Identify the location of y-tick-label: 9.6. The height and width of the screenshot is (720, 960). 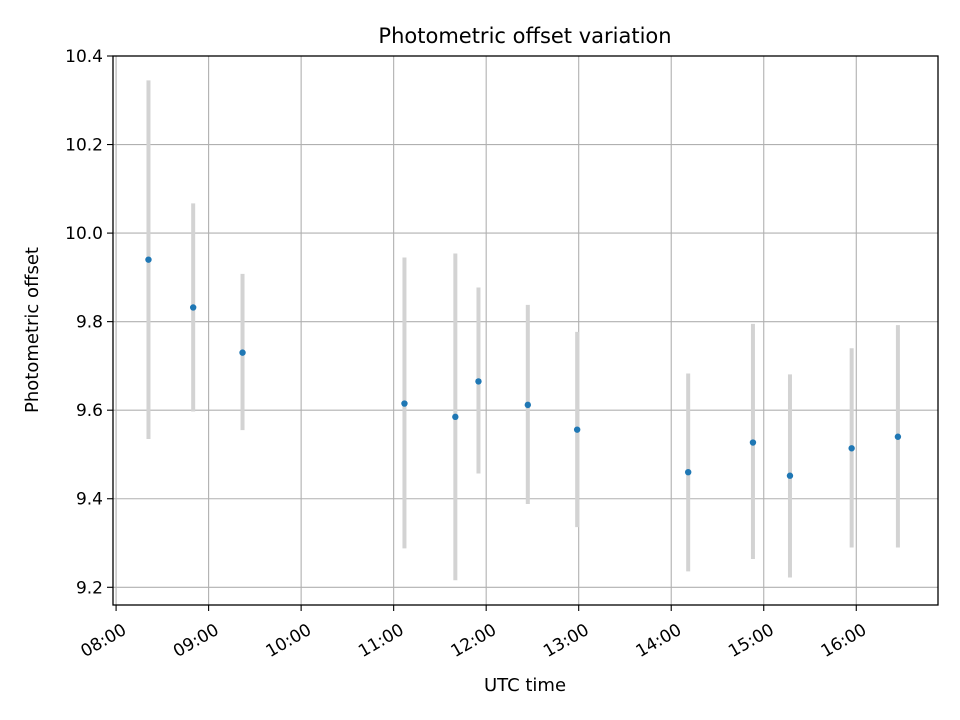
(89, 411).